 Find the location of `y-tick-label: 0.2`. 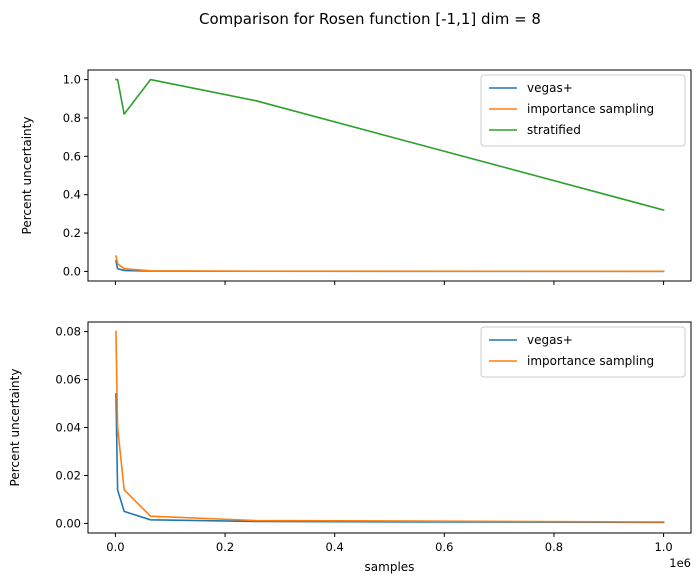

y-tick-label: 0.2 is located at coordinates (72, 233).